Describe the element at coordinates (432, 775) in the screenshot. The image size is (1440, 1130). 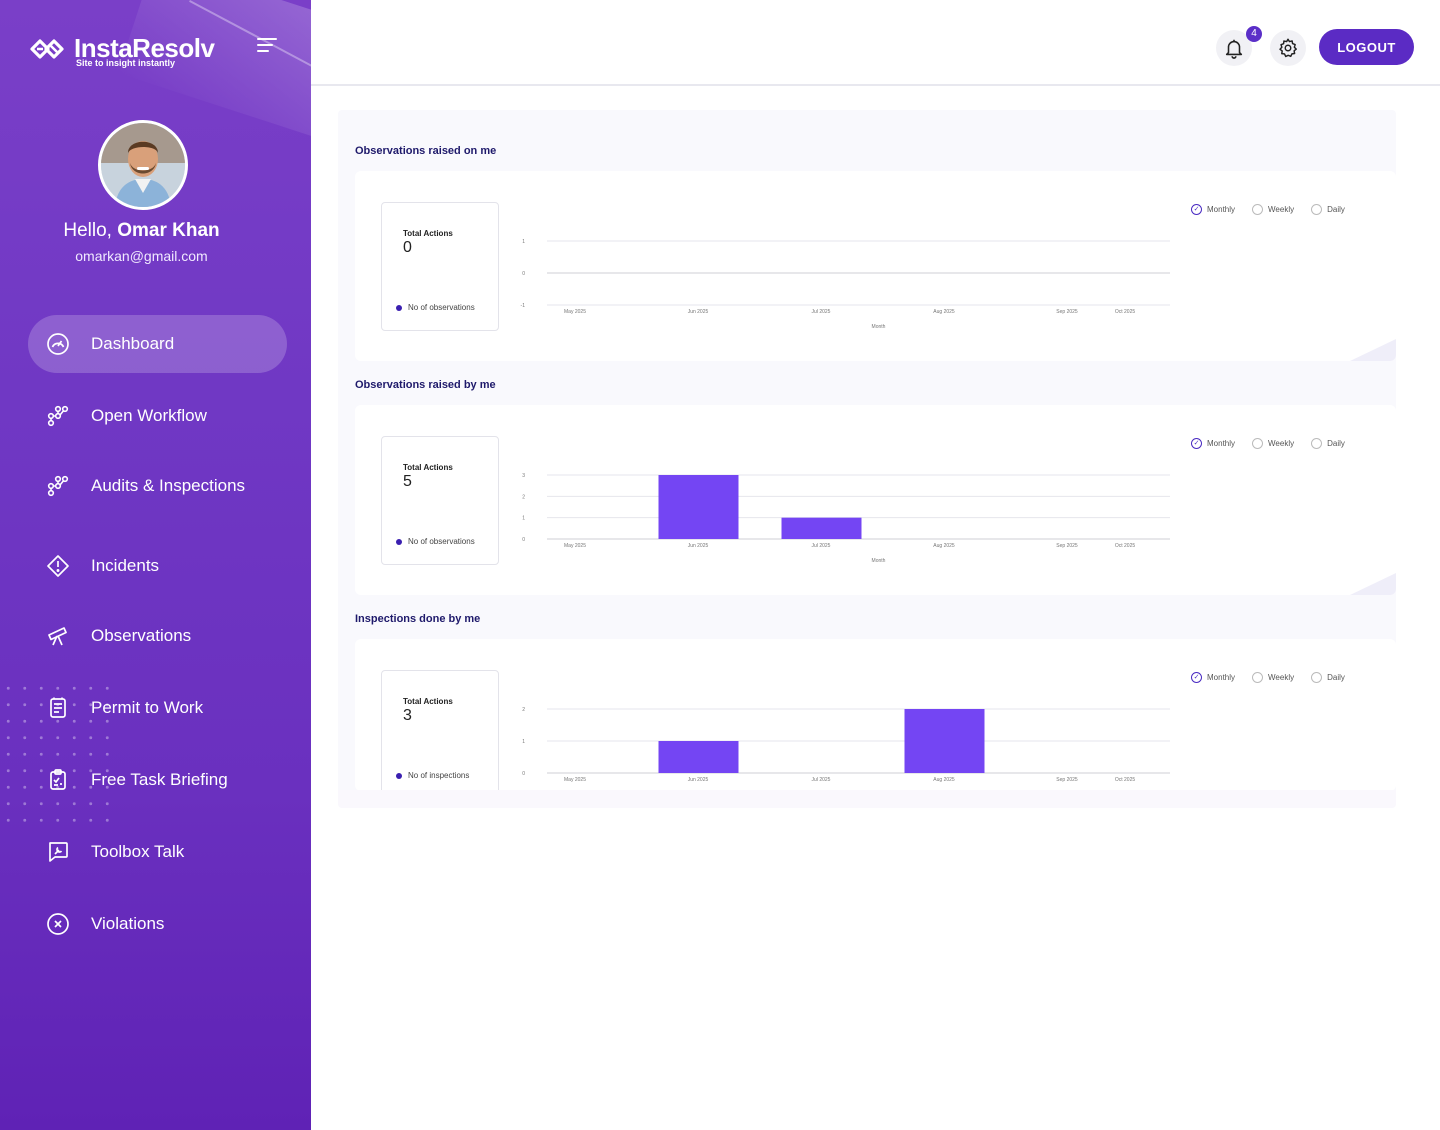
I see `chart-legend: No of inspections` at that location.